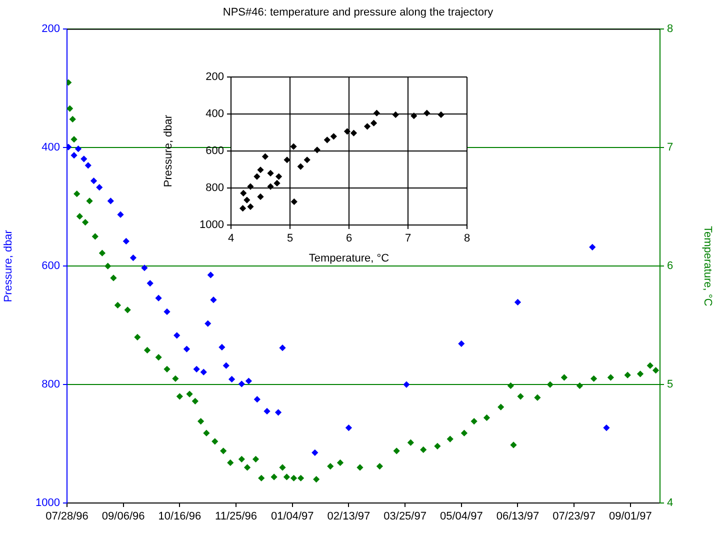 The height and width of the screenshot is (537, 716). I want to click on x-tick-label: 11/25/96, so click(236, 516).